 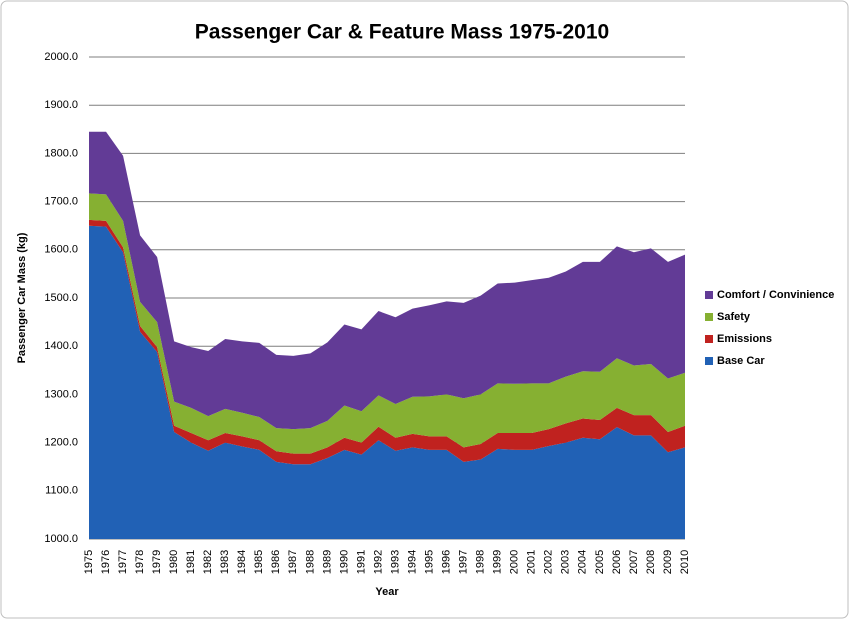 What do you see at coordinates (447, 562) in the screenshot?
I see `x-tick-label: 1996` at bounding box center [447, 562].